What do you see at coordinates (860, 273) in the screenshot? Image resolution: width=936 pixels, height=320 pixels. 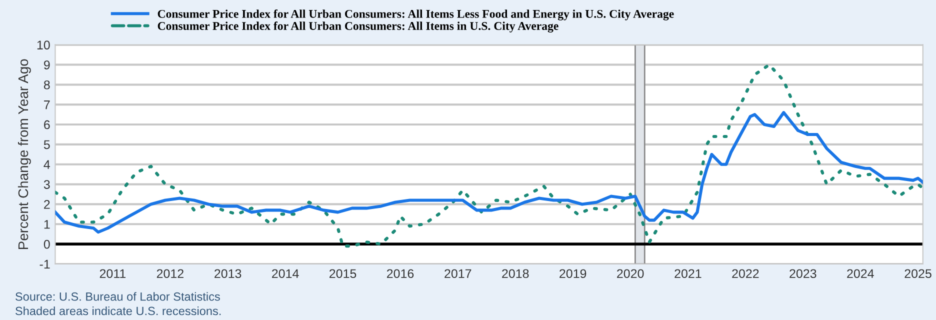 I see `x-tick-label: 2024` at bounding box center [860, 273].